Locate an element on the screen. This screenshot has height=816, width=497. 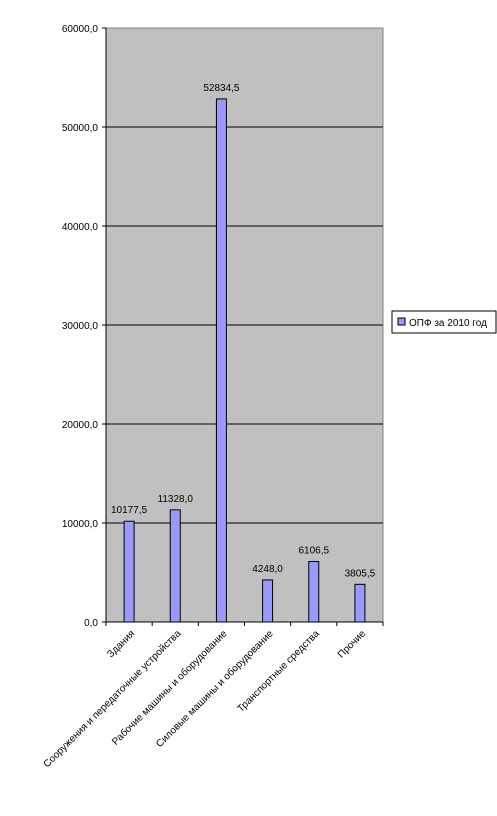
y-tick-label: 40000,0 is located at coordinates (80, 227).